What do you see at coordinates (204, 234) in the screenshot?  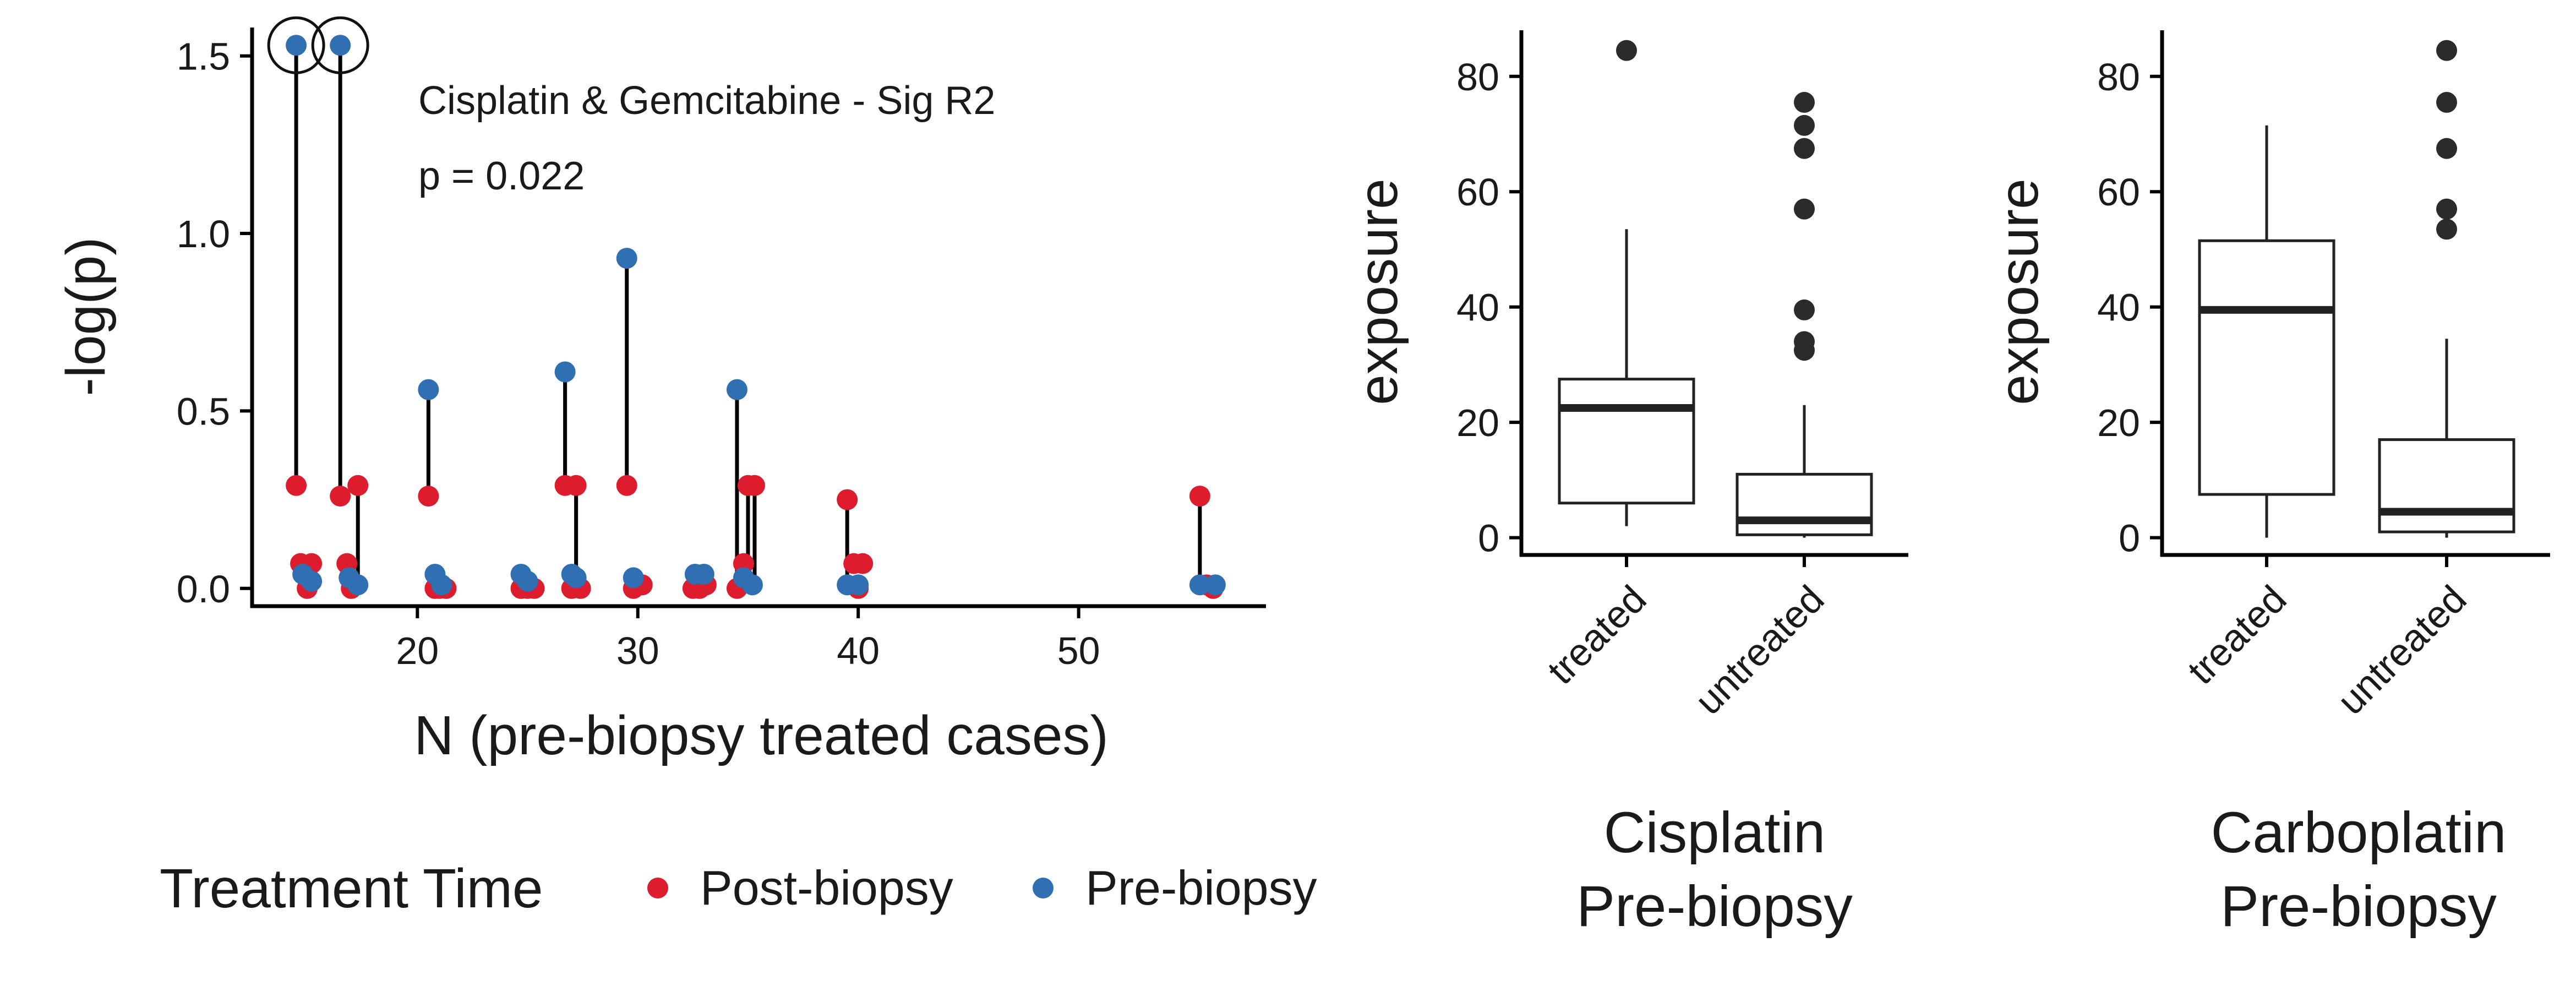 I see `scatter-y-tick-label: 1.0` at bounding box center [204, 234].